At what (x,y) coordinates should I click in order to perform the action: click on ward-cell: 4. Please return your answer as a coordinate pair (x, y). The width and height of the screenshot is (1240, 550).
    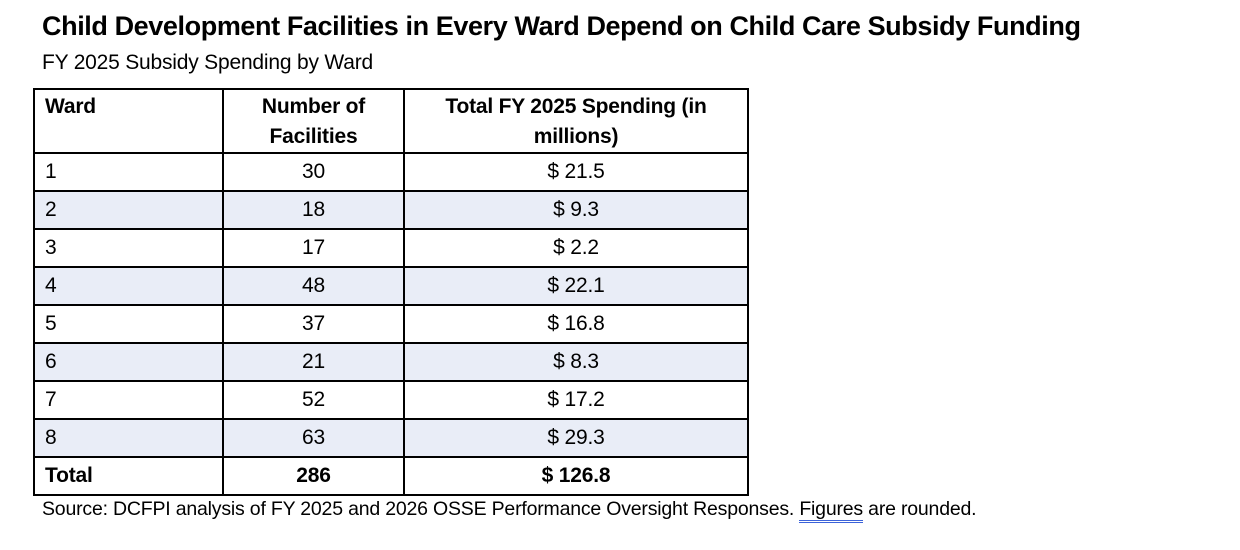
    Looking at the image, I should click on (128, 286).